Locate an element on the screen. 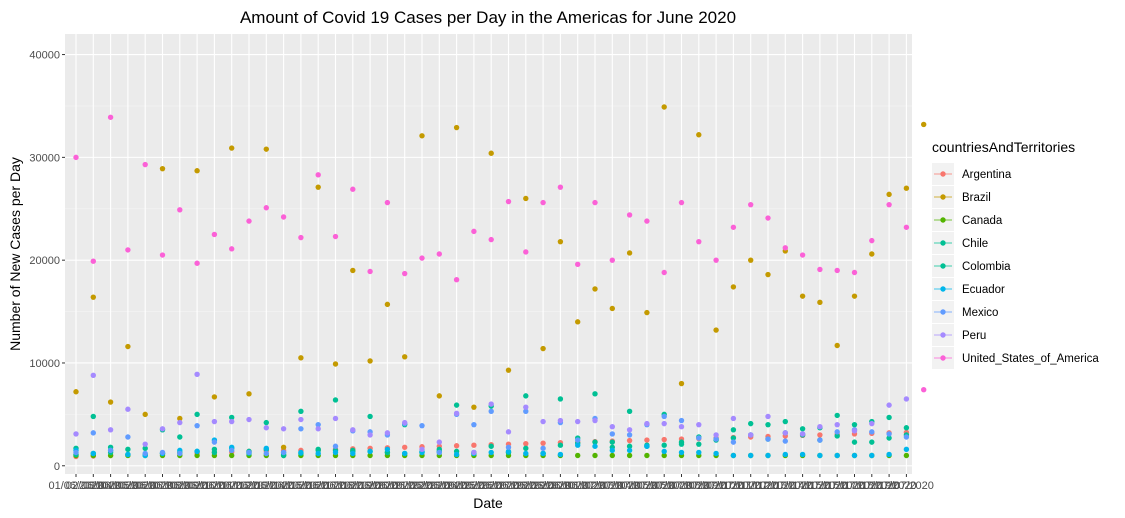  x-tick-label: 29/06/2020 is located at coordinates (560, 486).